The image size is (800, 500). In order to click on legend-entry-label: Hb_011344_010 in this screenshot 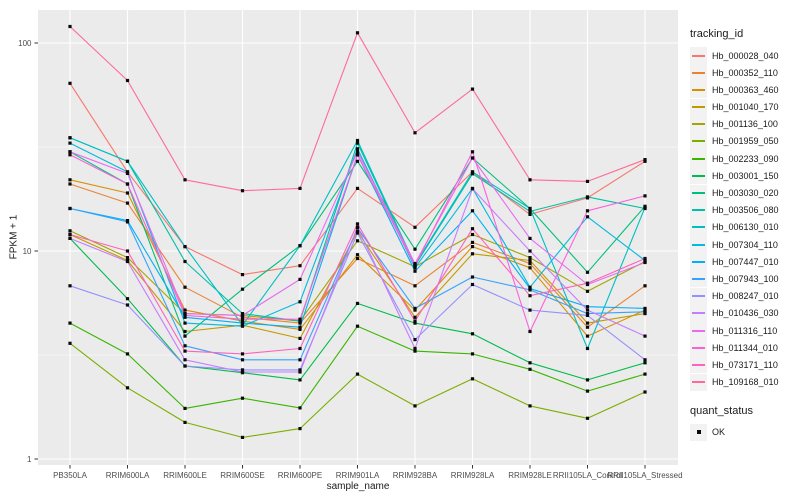, I will do `click(745, 347)`.